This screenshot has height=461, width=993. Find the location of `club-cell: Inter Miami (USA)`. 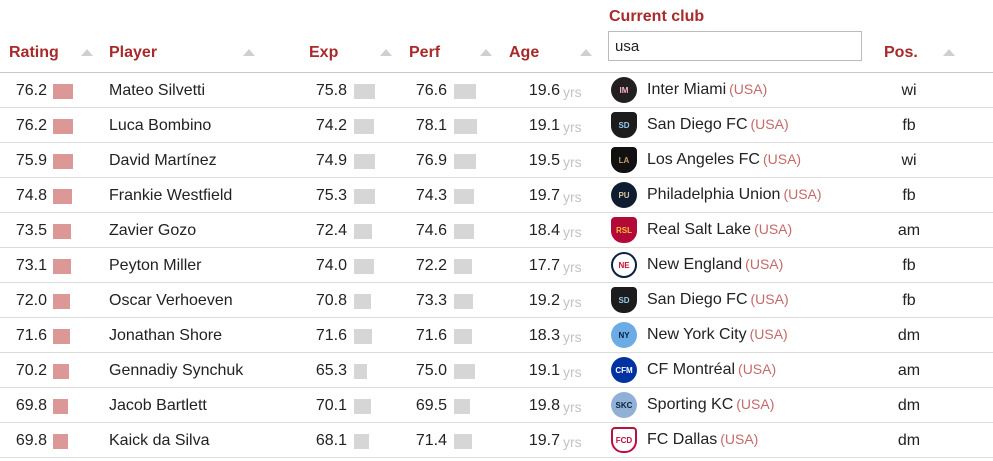

club-cell: Inter Miami (USA) is located at coordinates (707, 90).